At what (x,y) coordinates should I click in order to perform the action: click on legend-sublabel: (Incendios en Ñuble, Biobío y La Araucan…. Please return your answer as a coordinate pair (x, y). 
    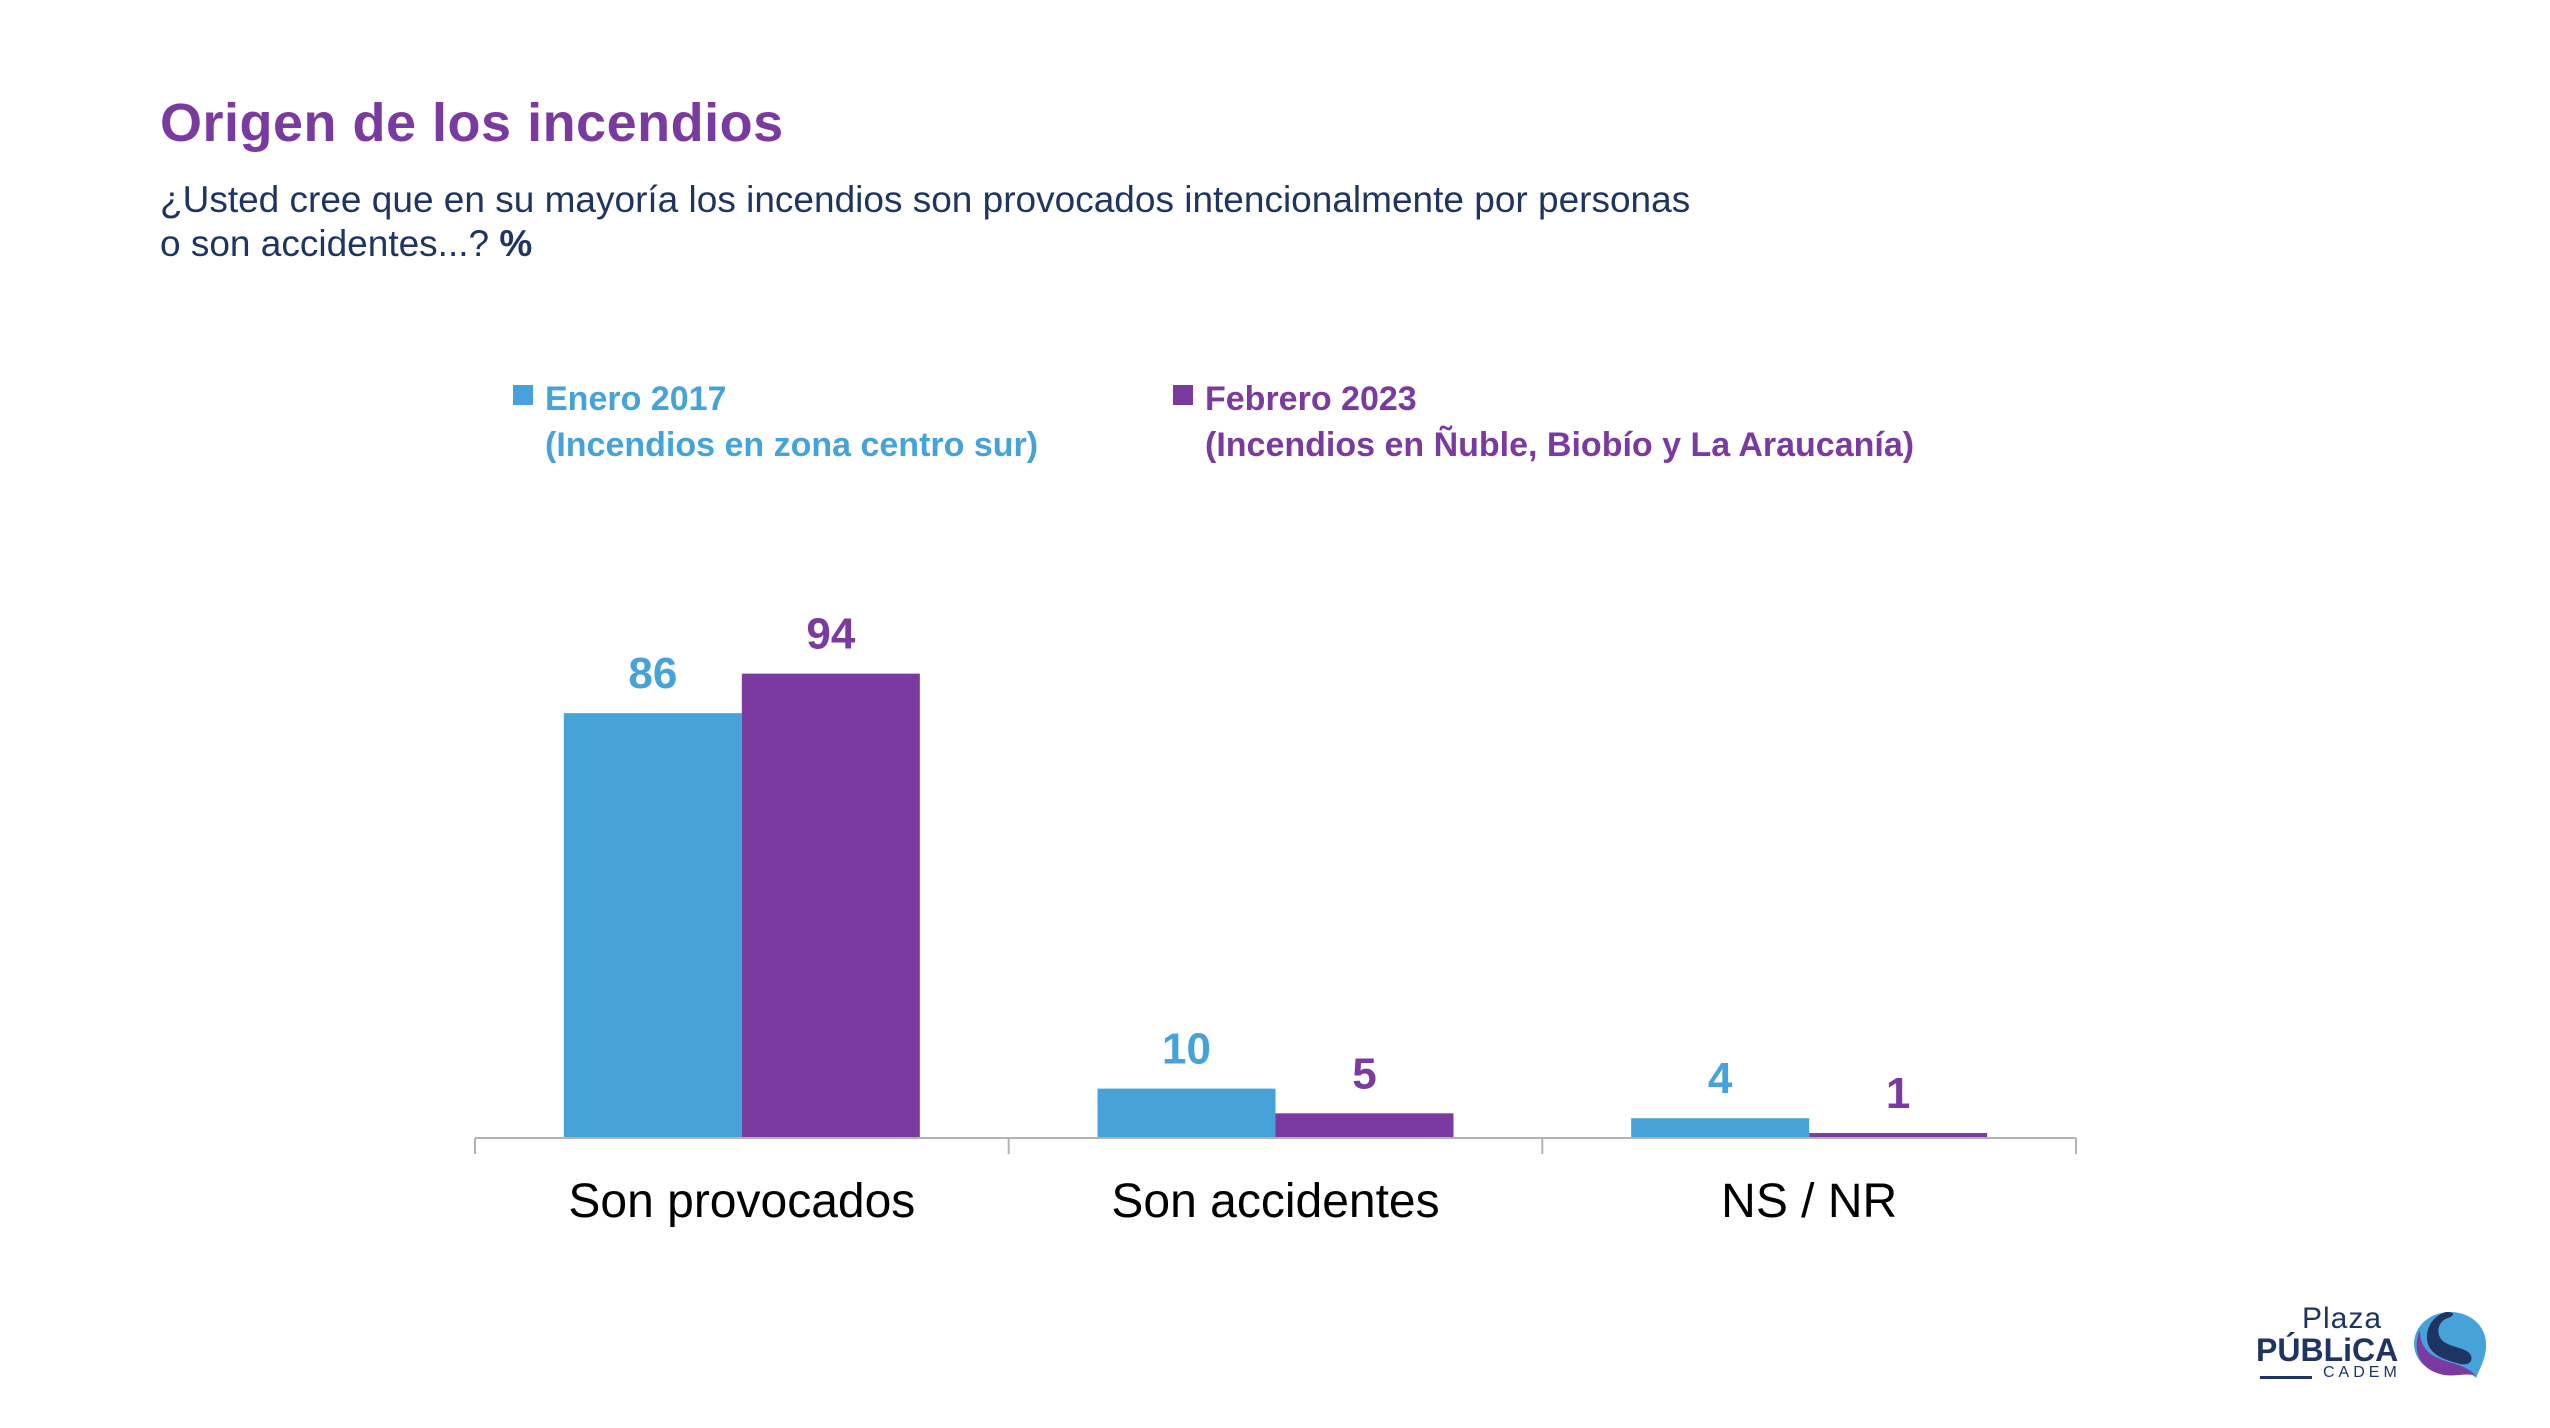
    Looking at the image, I should click on (1560, 445).